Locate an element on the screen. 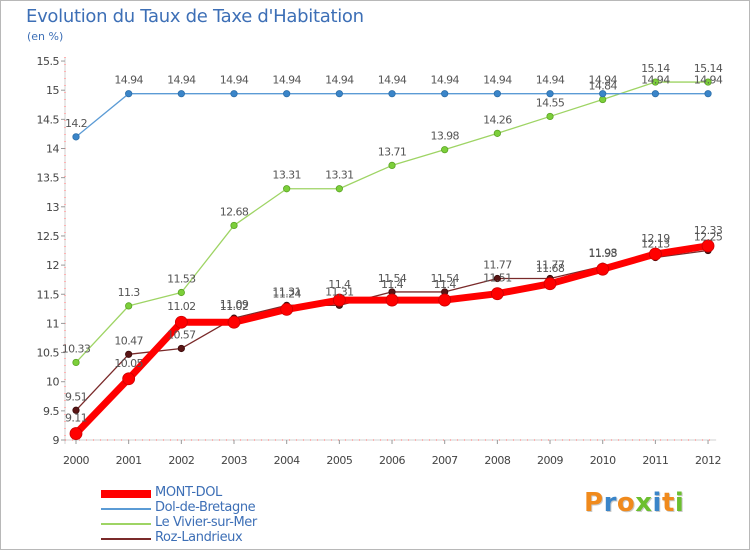  y-tick-label: 15.5 is located at coordinates (48, 61).